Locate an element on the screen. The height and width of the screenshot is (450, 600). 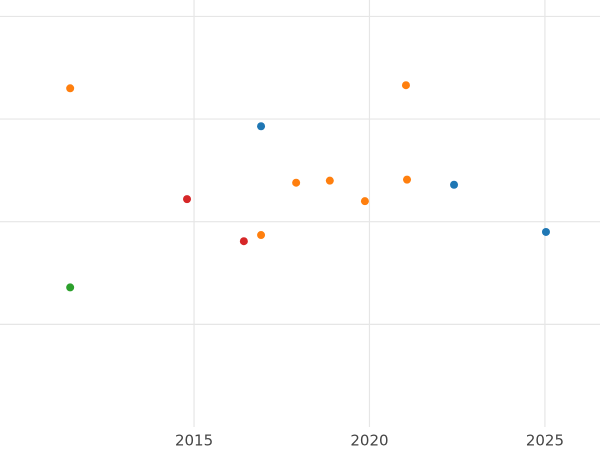
x-tick-label: 2015 is located at coordinates (194, 441).